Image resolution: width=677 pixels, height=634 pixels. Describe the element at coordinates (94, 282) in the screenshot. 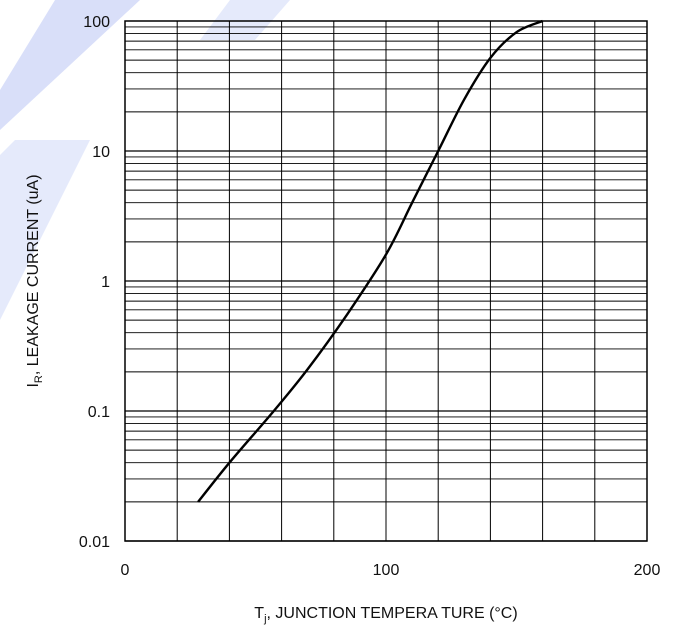

I see `y-tick-labels: 0.01 0.1 1 10 100` at that location.